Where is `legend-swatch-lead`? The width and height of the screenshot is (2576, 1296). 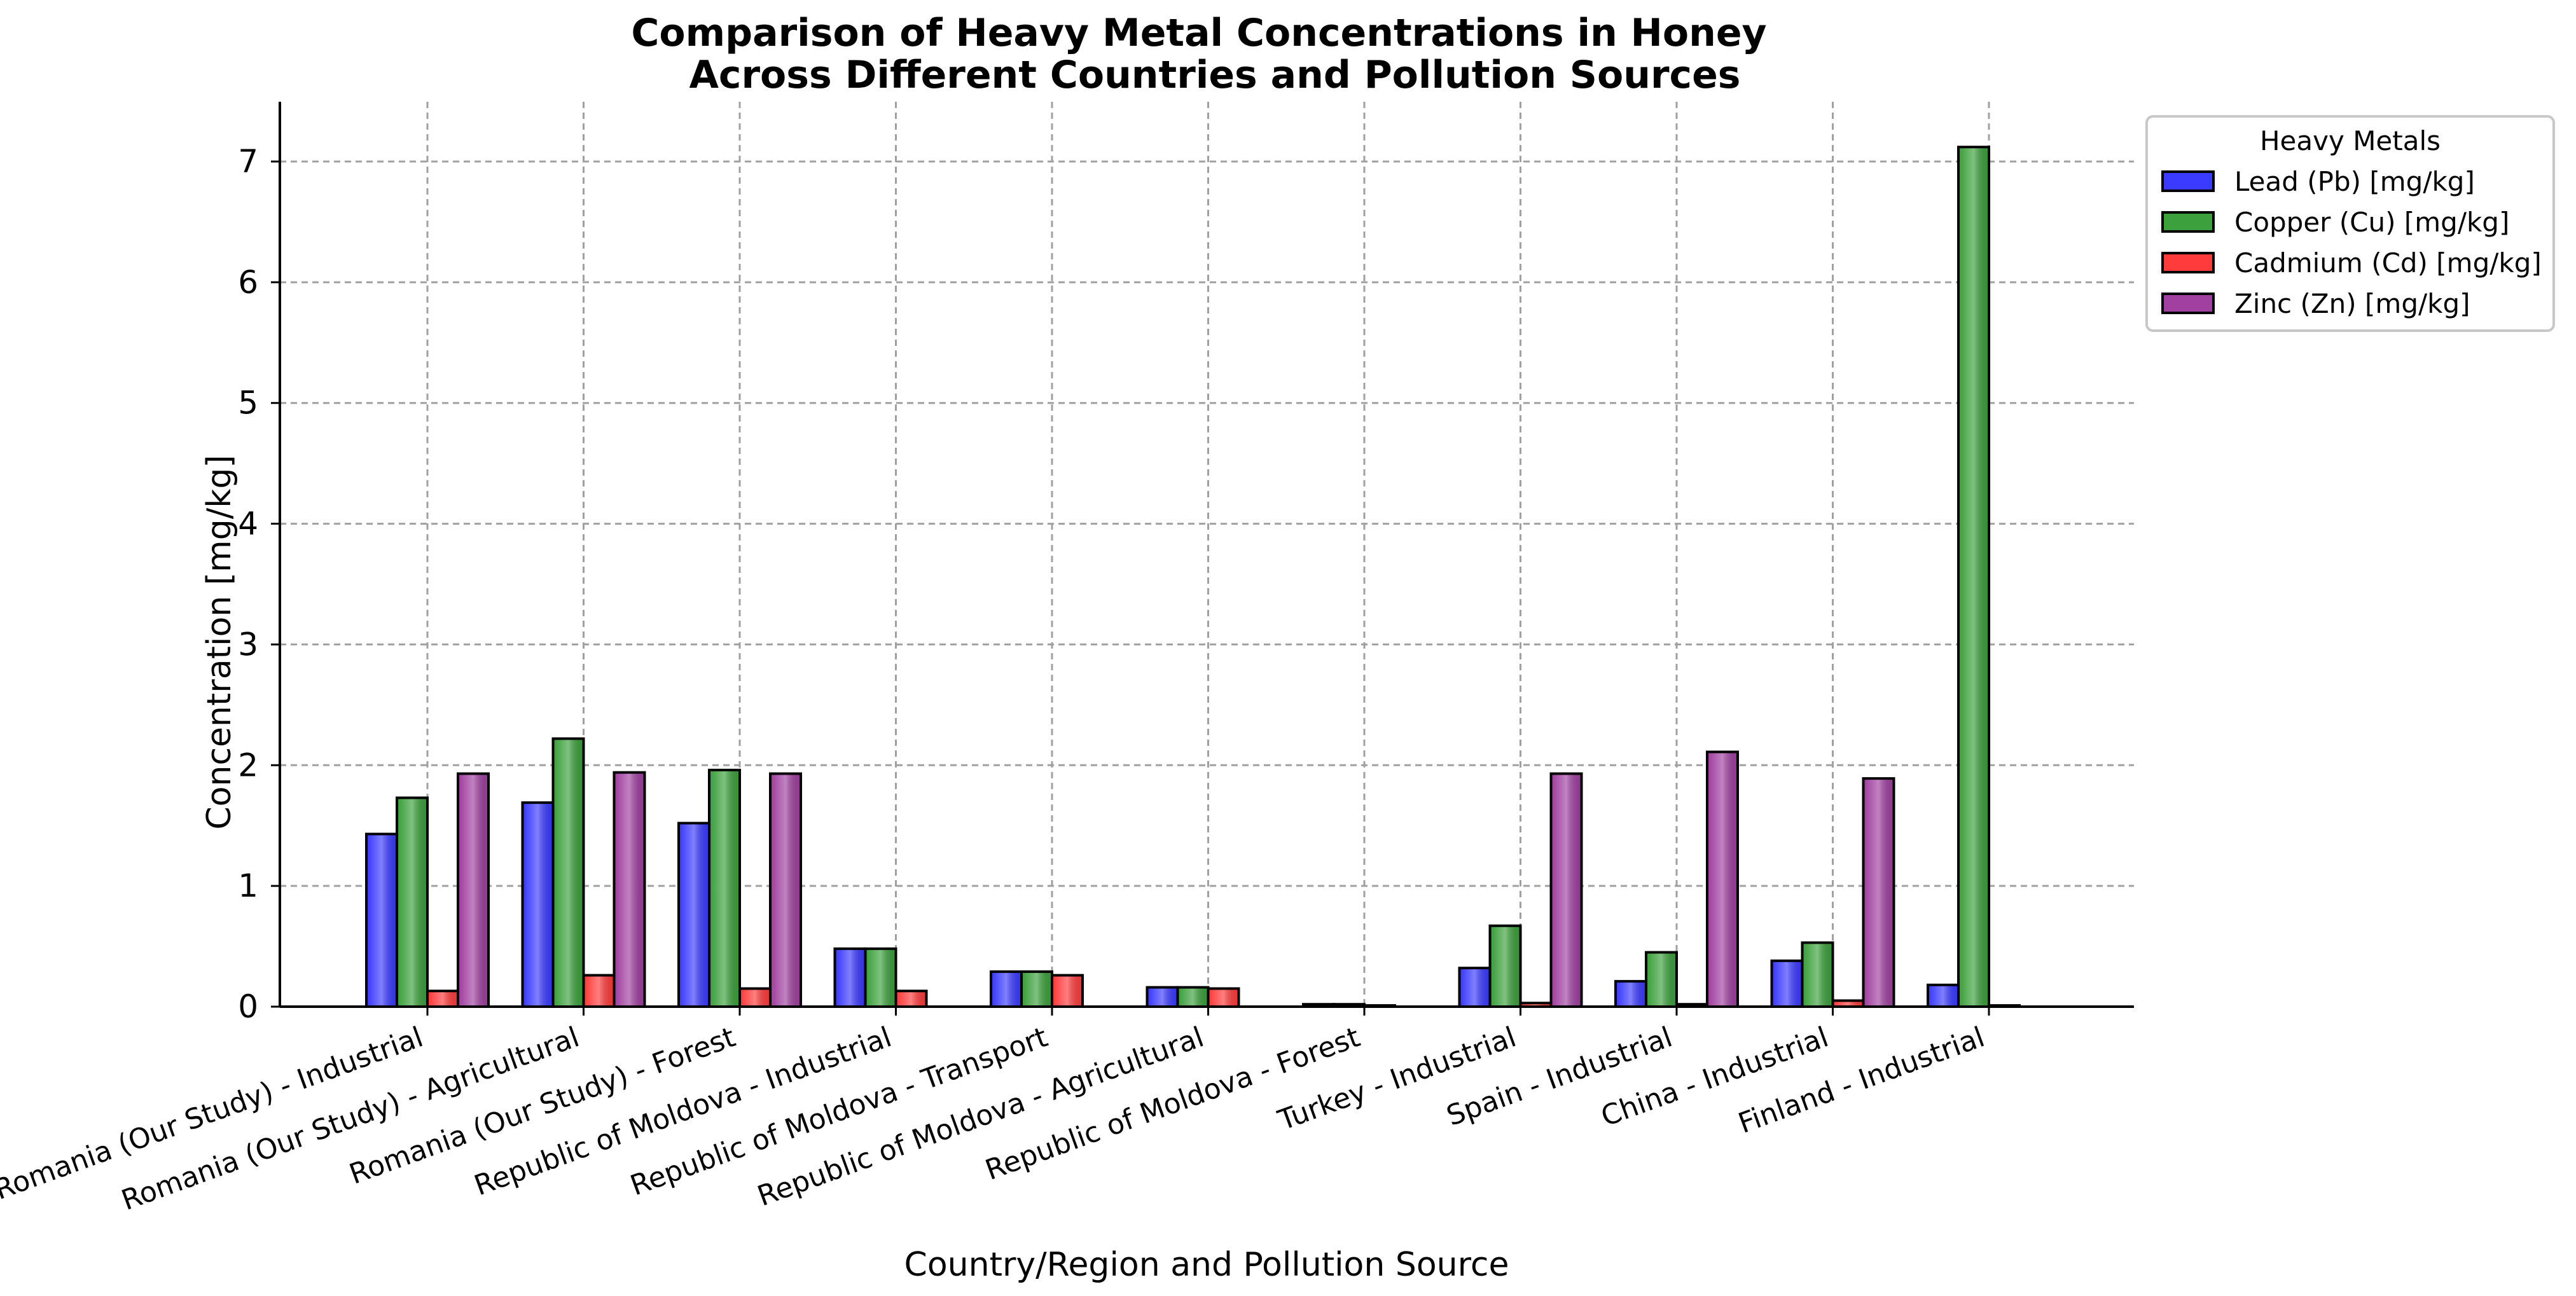 legend-swatch-lead is located at coordinates (2188, 181).